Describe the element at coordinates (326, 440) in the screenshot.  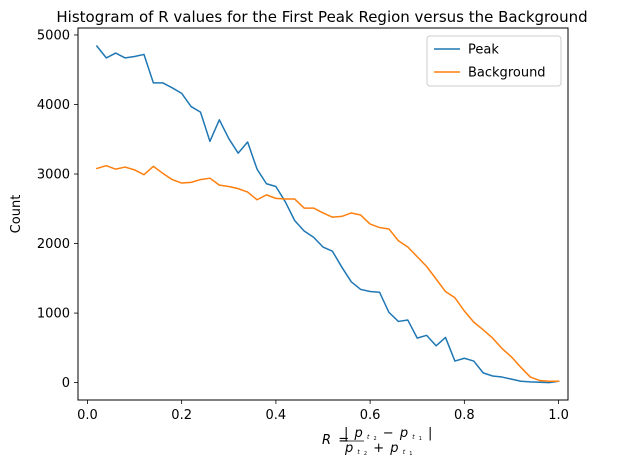
I see `x-label-lhs: R` at that location.